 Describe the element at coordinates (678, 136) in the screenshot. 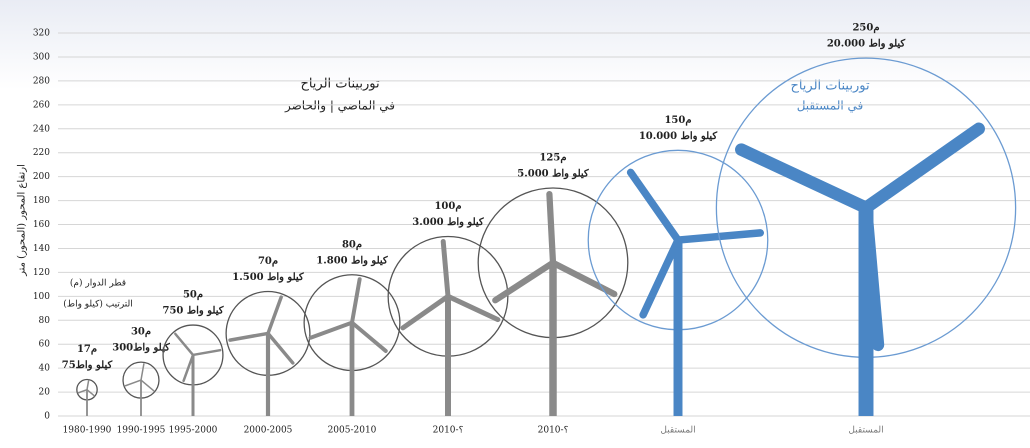

I see `power-label: 10.000 كيلو واط` at that location.